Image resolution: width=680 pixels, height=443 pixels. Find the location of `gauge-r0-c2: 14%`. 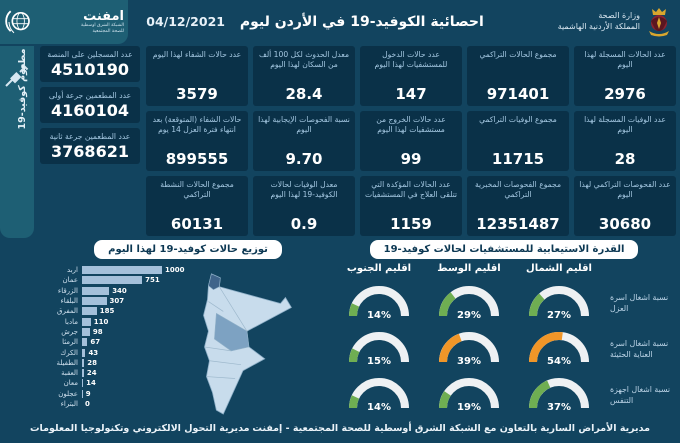

gauge-r0-c2: 14% is located at coordinates (379, 303).